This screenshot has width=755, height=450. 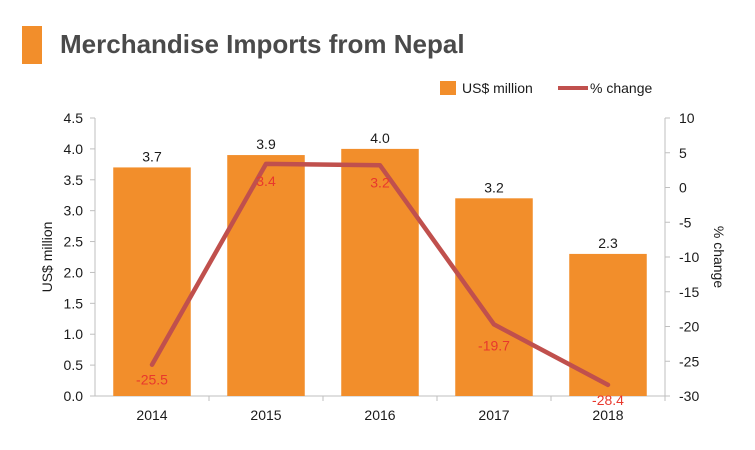 I want to click on legend-bar-swatch, so click(x=448, y=88).